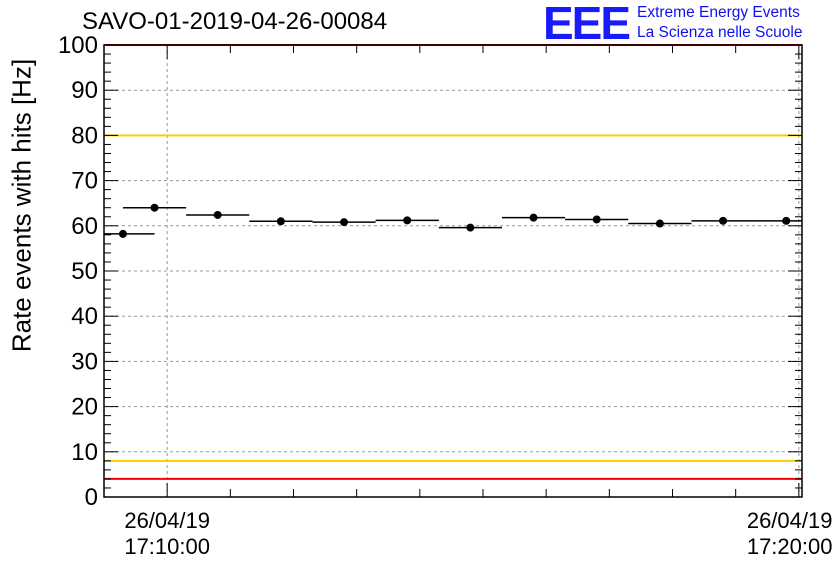  What do you see at coordinates (84, 135) in the screenshot?
I see `y-tick-label: 80` at bounding box center [84, 135].